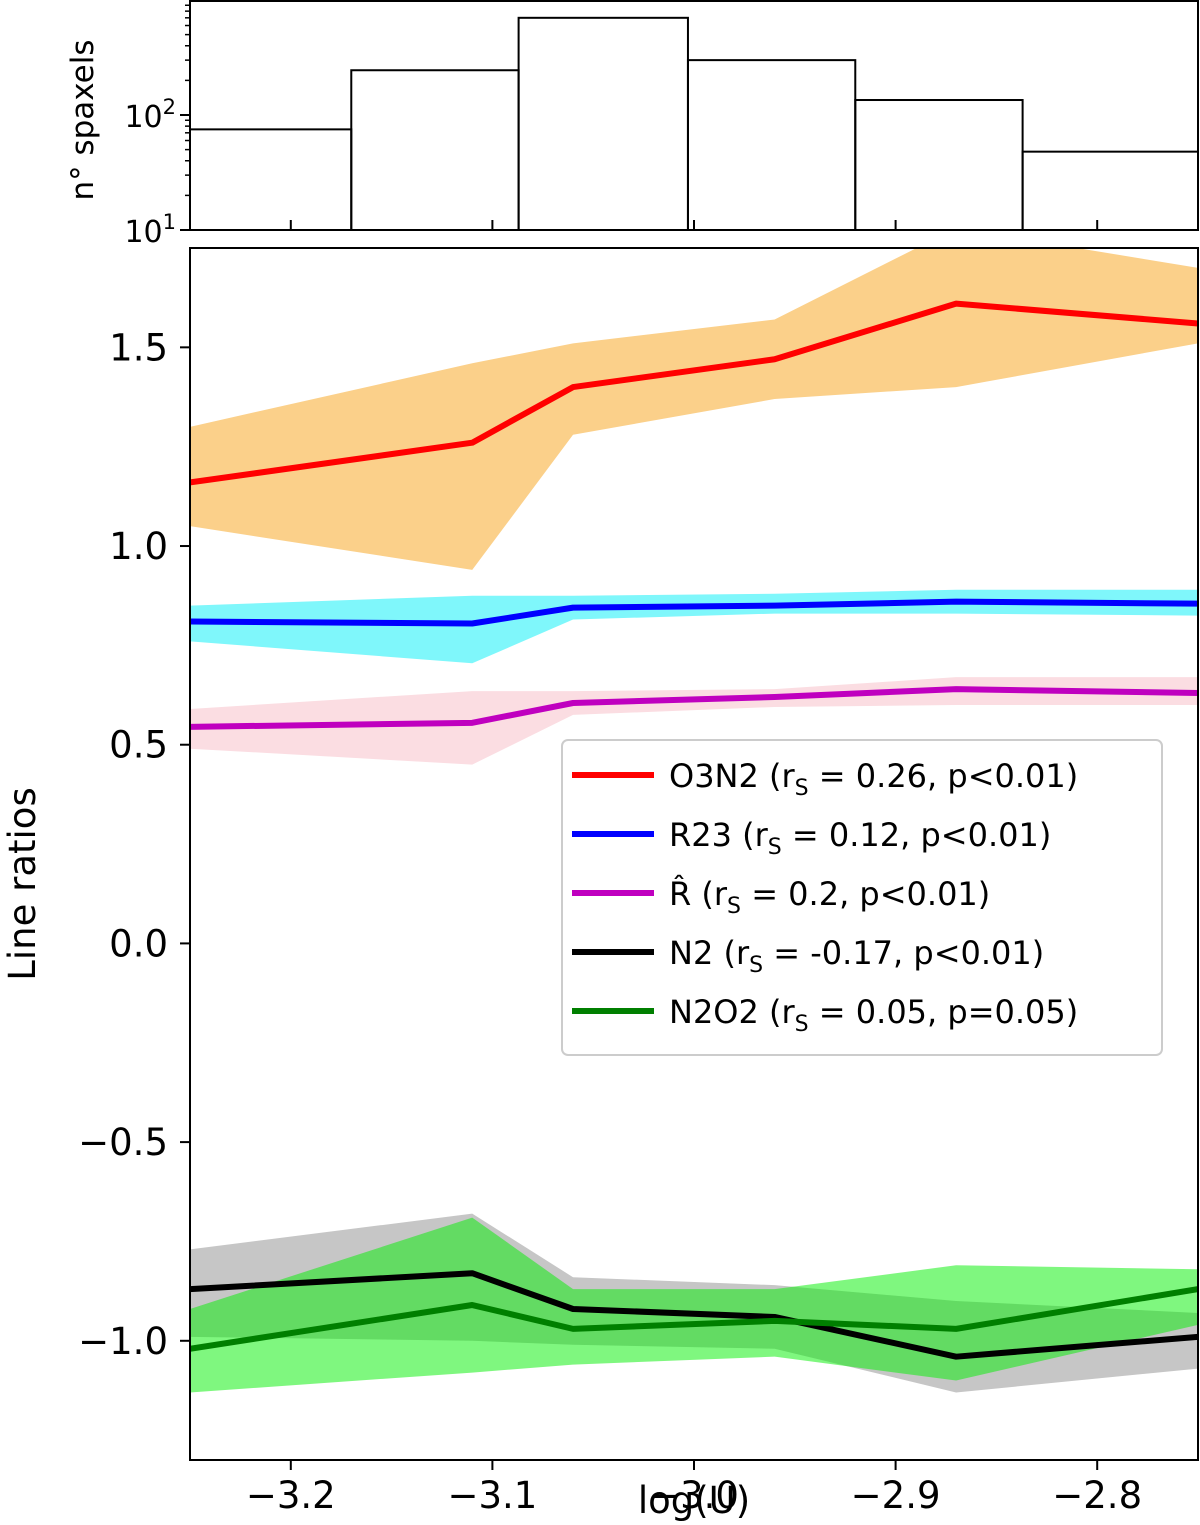  What do you see at coordinates (829, 897) in the screenshot?
I see `legend-label-r-hat: R̂ (rS = 0.2, p<0.01)` at bounding box center [829, 897].